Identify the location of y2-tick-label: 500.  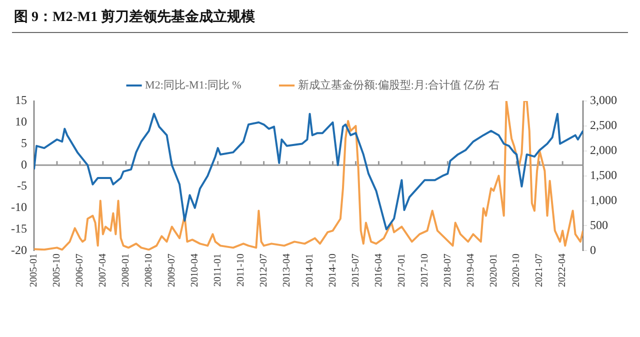
(599, 225).